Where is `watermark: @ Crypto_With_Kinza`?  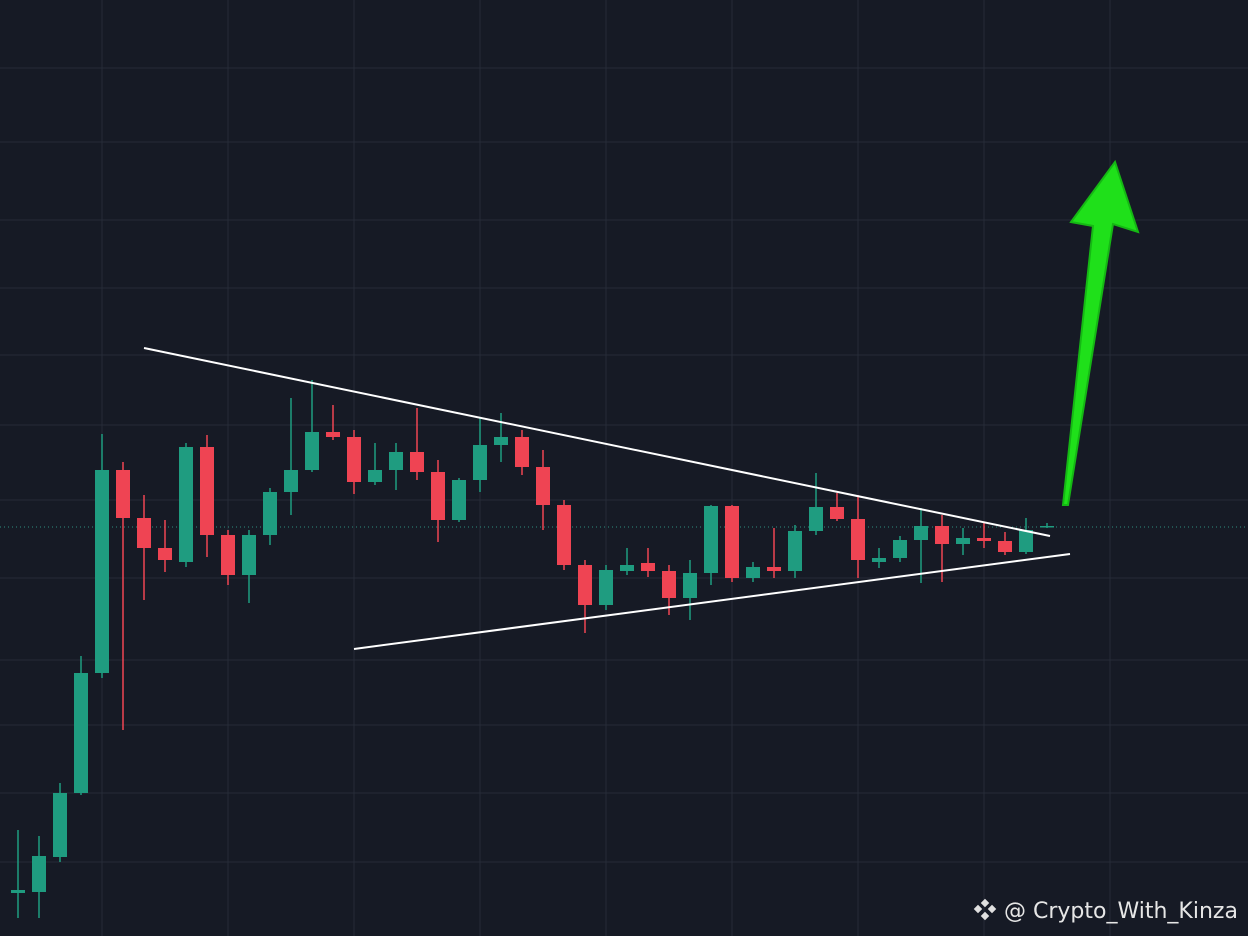
watermark: @ Crypto_With_Kinza is located at coordinates (1121, 911).